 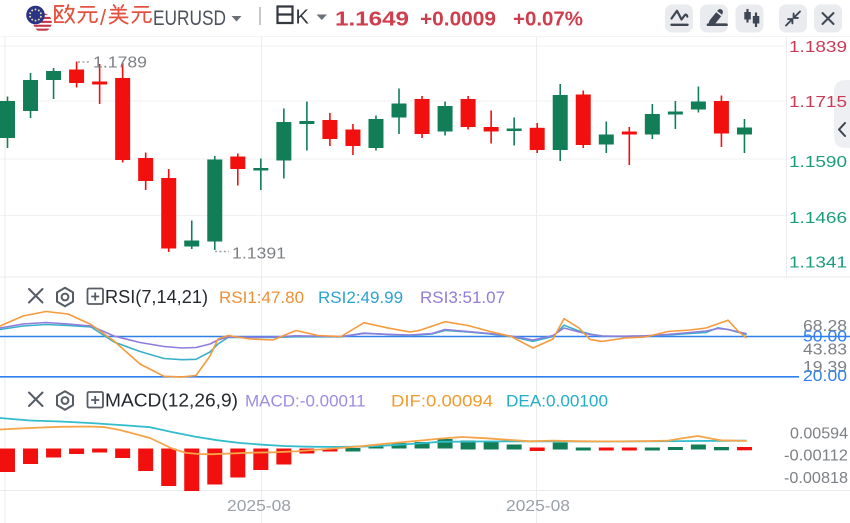 I want to click on svg-text: 1.1341, so click(x=818, y=263).